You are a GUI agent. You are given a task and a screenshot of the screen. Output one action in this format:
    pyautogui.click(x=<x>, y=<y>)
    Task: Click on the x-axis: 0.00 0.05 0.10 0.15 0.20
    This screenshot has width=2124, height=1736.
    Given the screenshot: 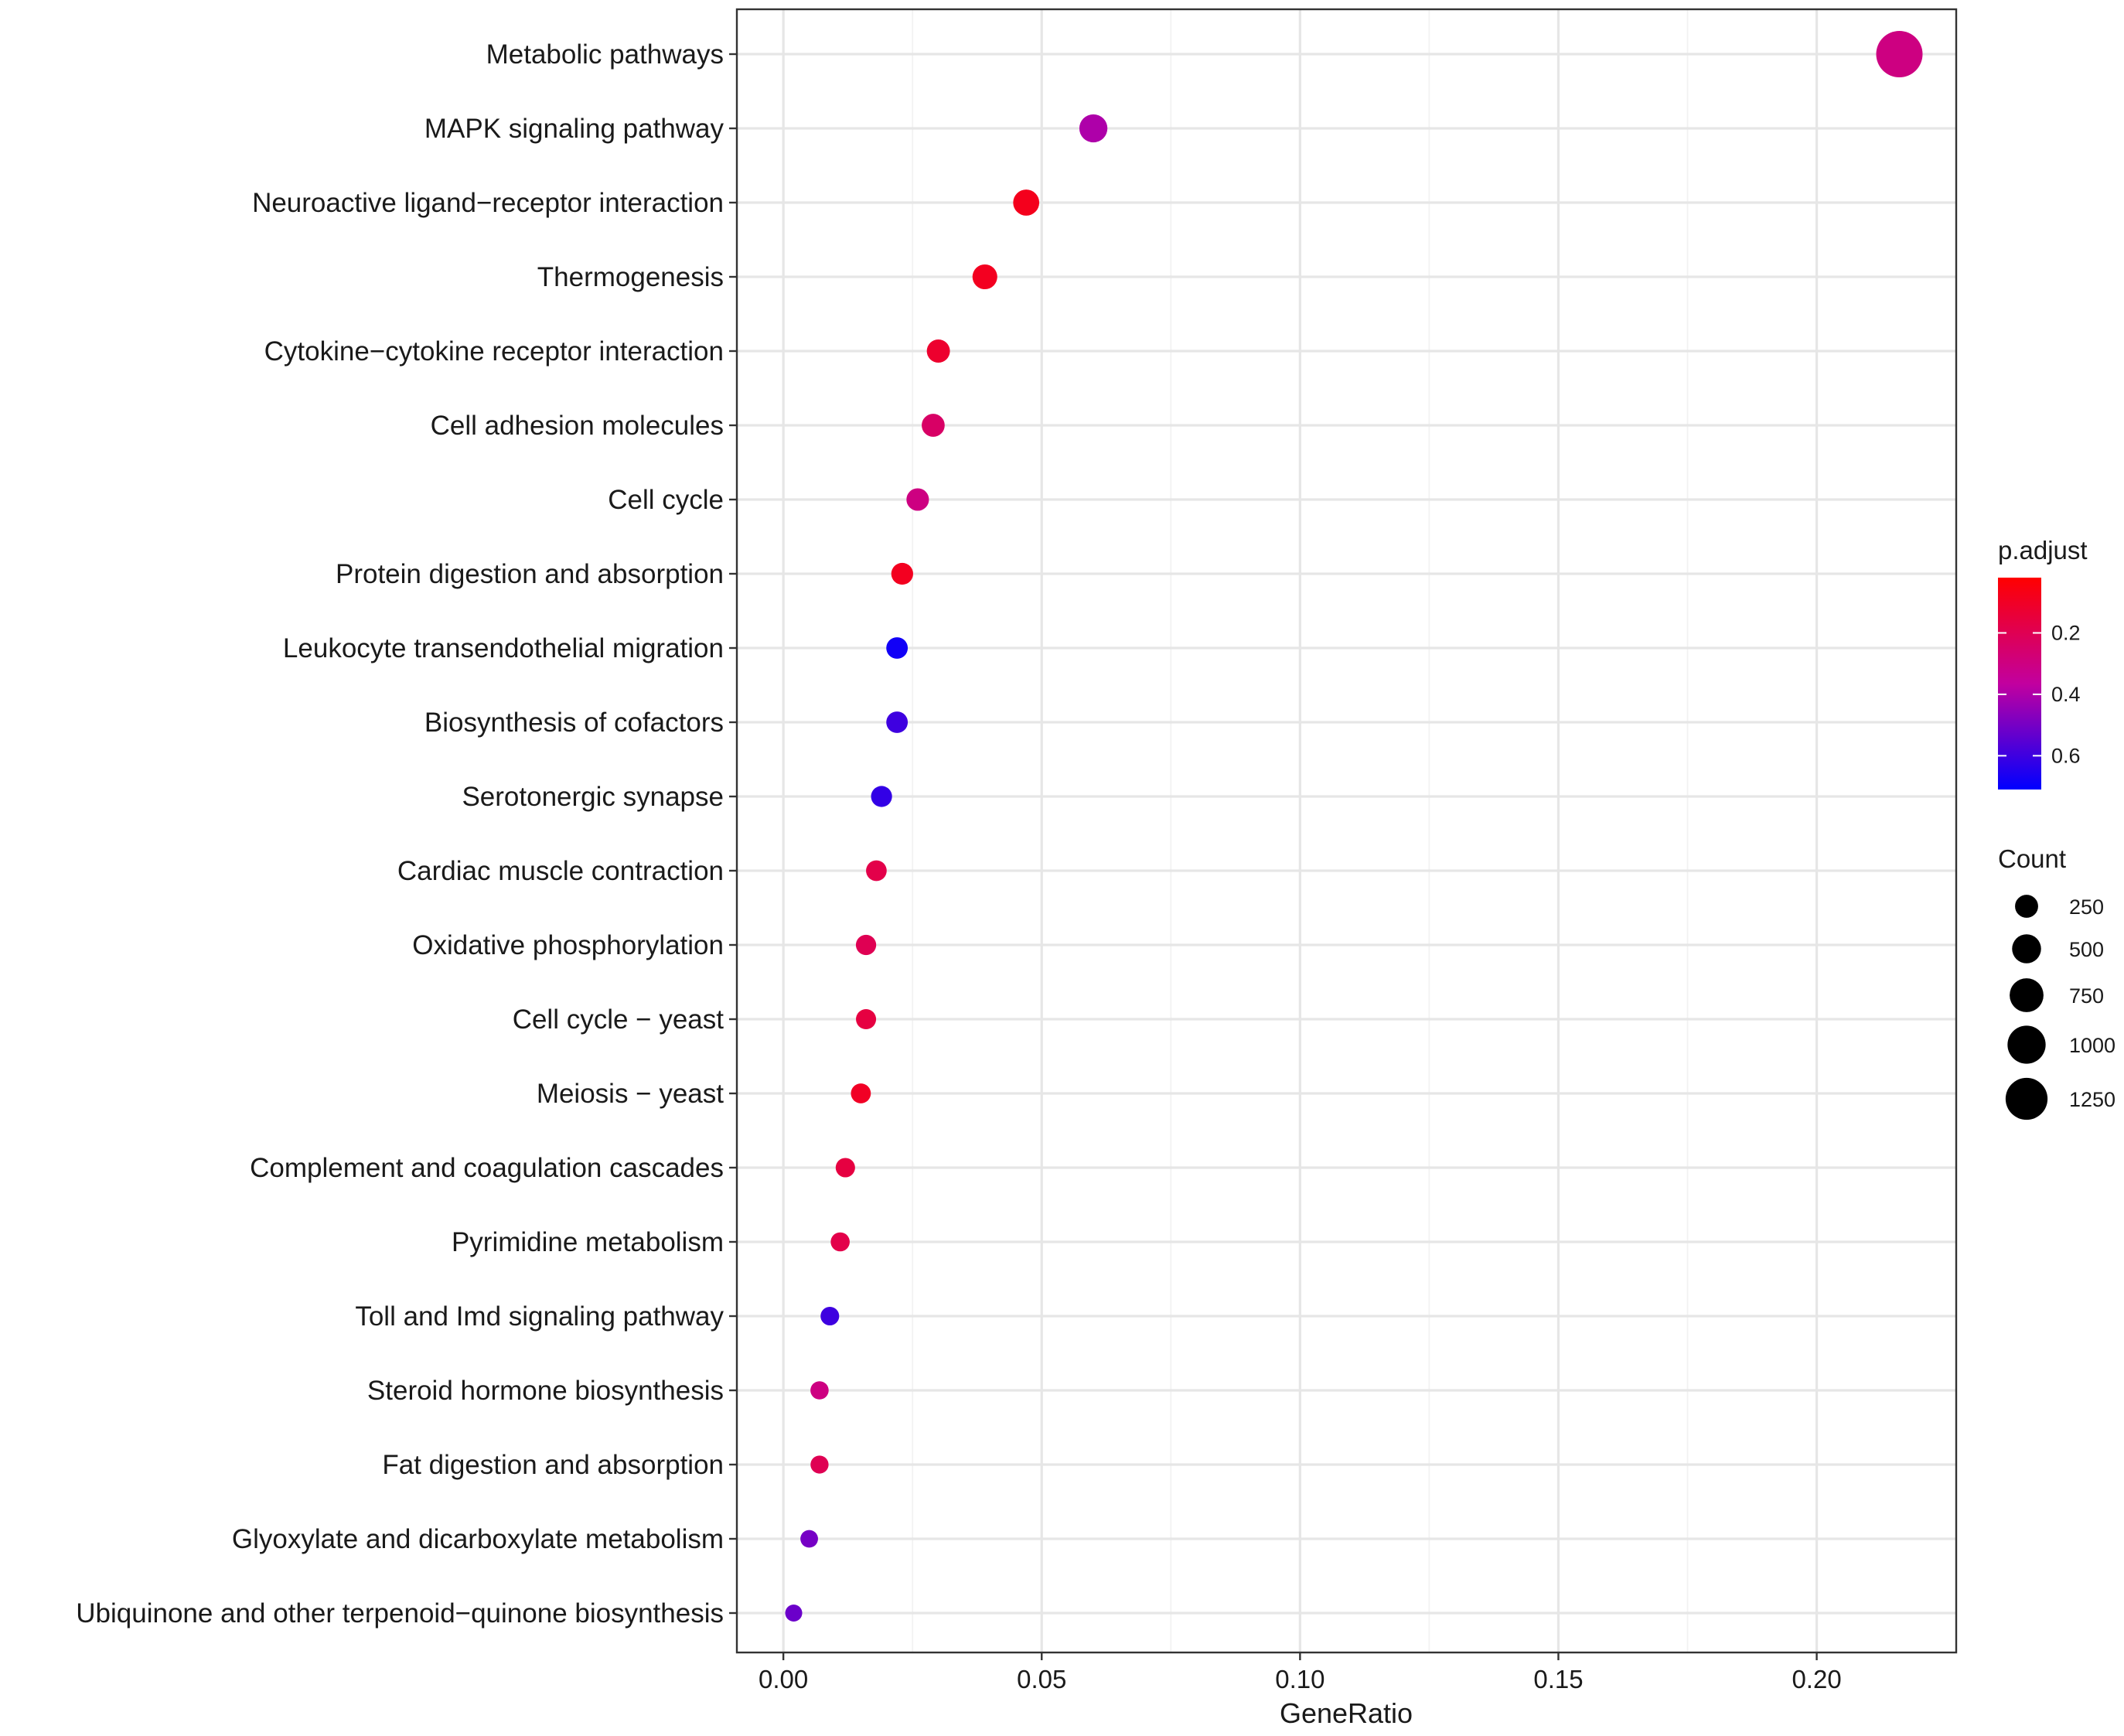 What is the action you would take?
    pyautogui.click(x=1301, y=1672)
    